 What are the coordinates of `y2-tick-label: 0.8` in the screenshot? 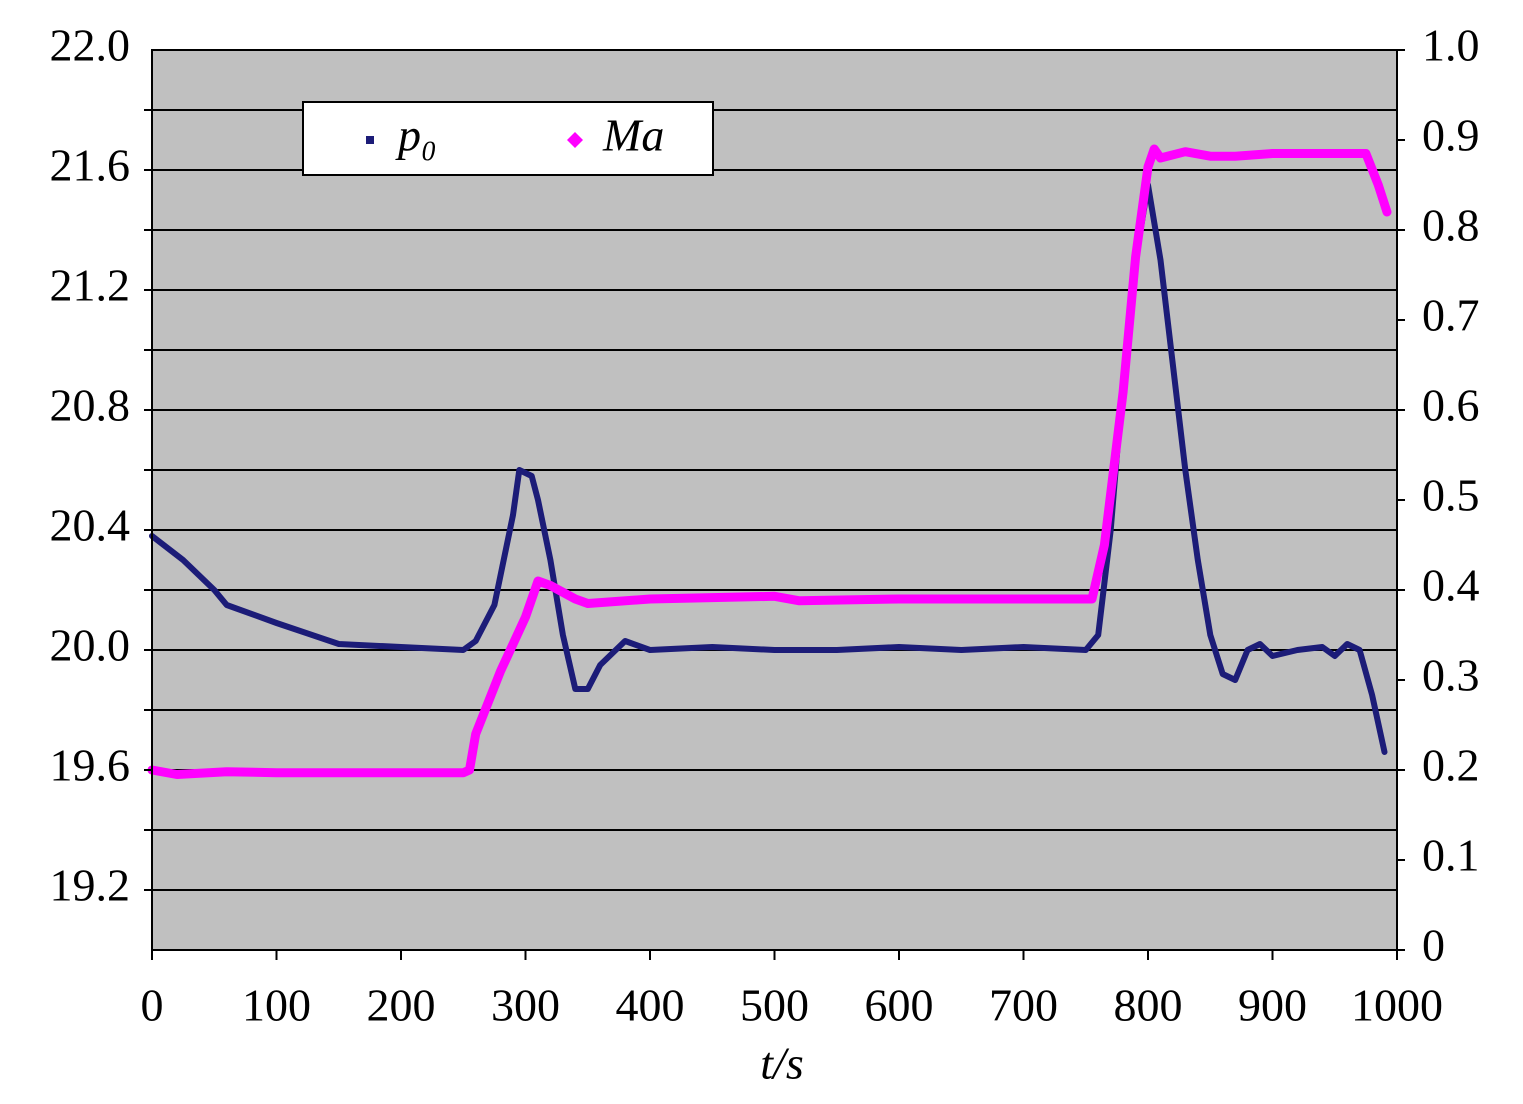 It's located at (1451, 225).